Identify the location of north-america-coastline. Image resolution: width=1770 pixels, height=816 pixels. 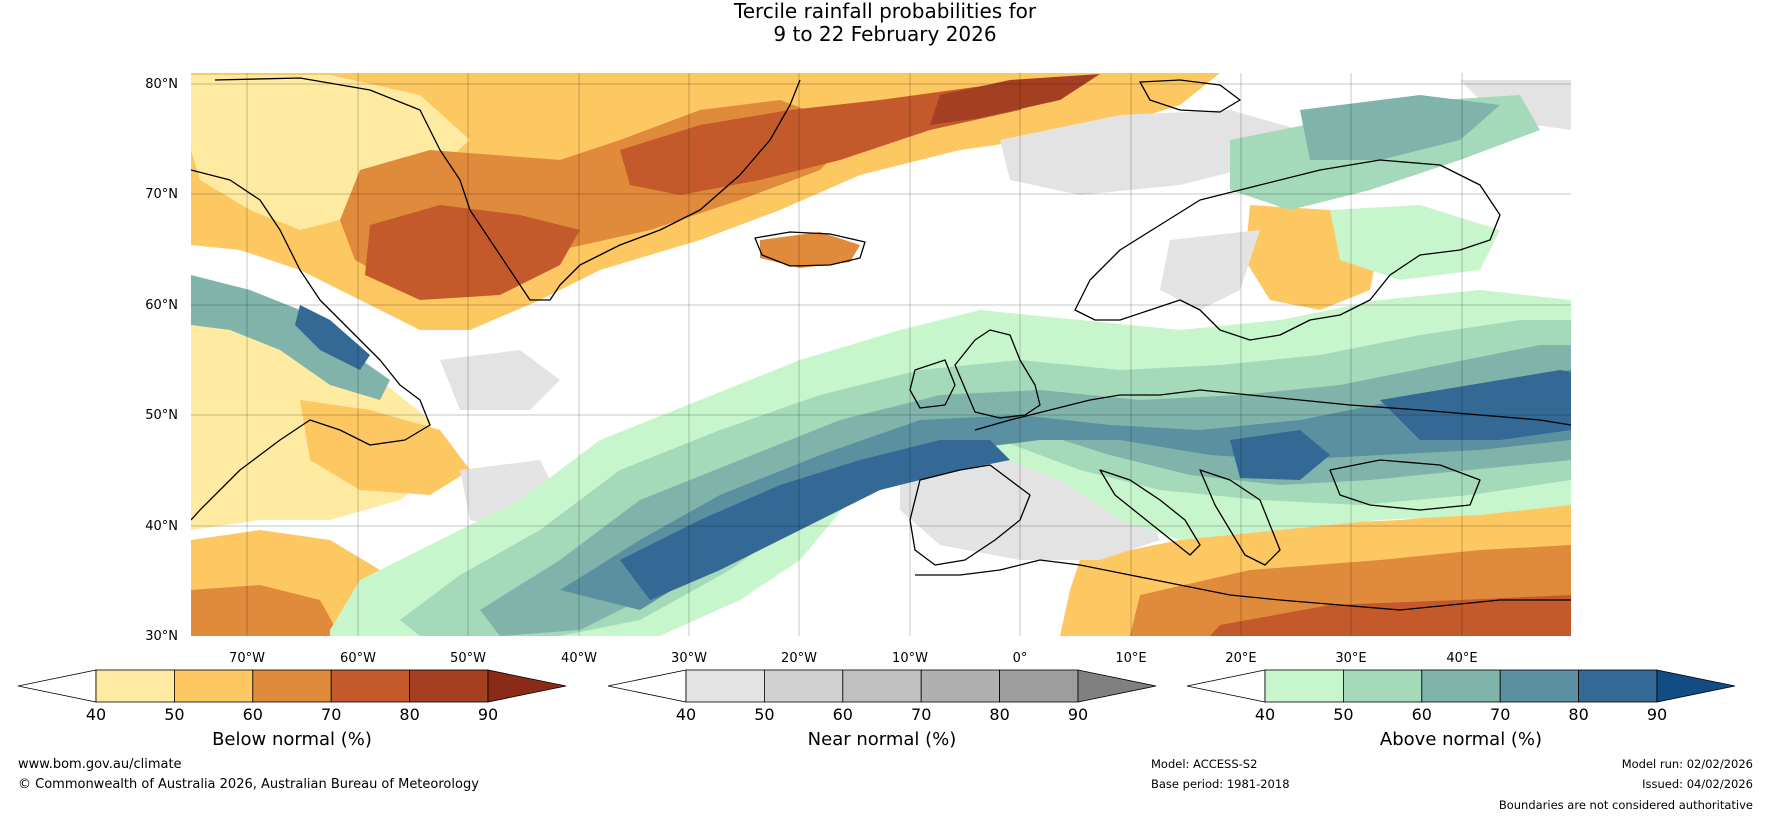
(311, 345).